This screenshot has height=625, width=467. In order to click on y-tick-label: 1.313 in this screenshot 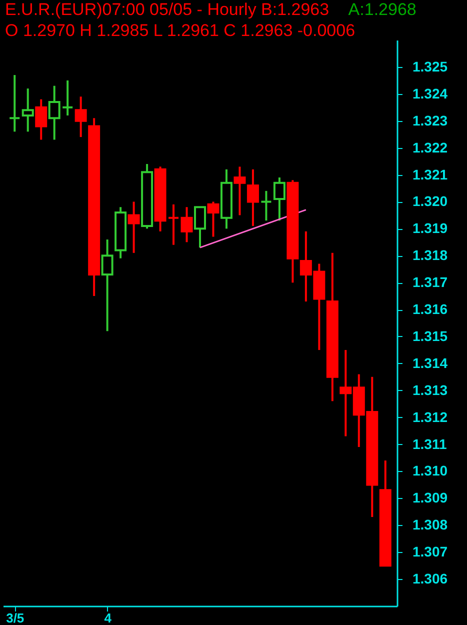, I will do `click(430, 390)`.